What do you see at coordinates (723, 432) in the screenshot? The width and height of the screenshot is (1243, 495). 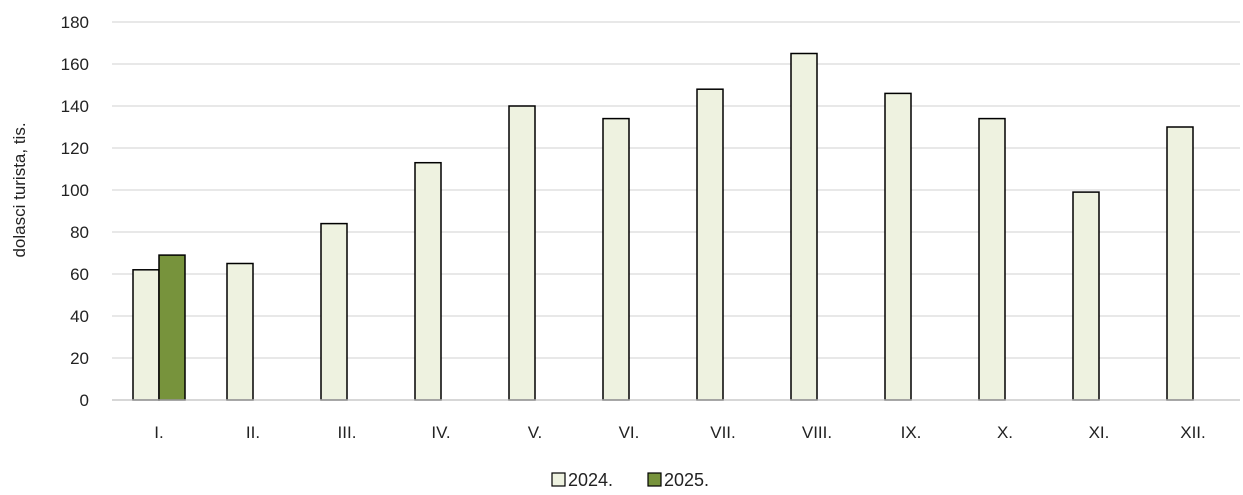 I see `x-tick-label: VII.` at bounding box center [723, 432].